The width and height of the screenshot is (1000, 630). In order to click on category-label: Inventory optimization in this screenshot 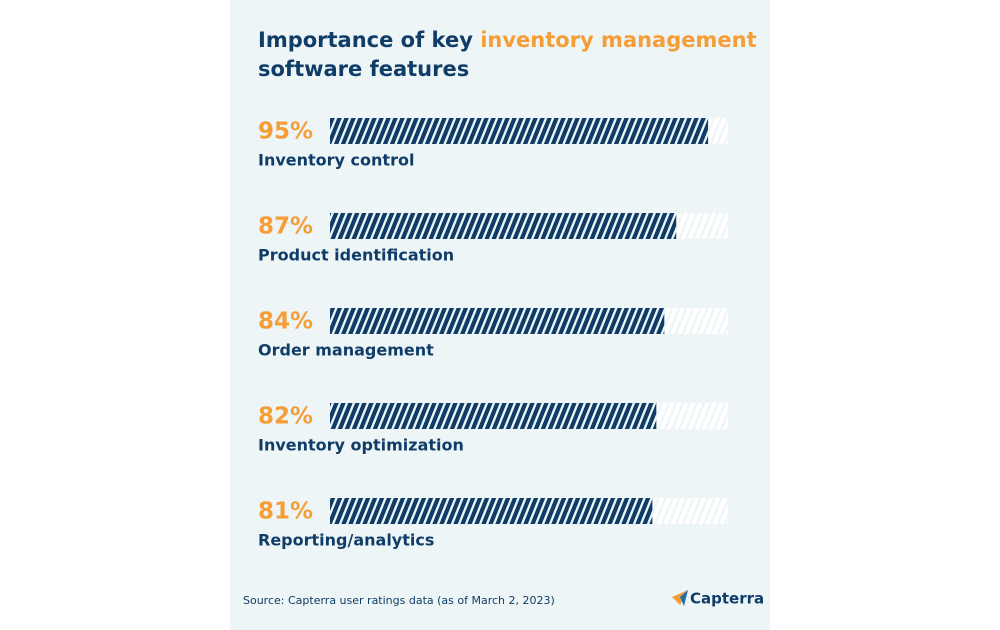, I will do `click(361, 445)`.